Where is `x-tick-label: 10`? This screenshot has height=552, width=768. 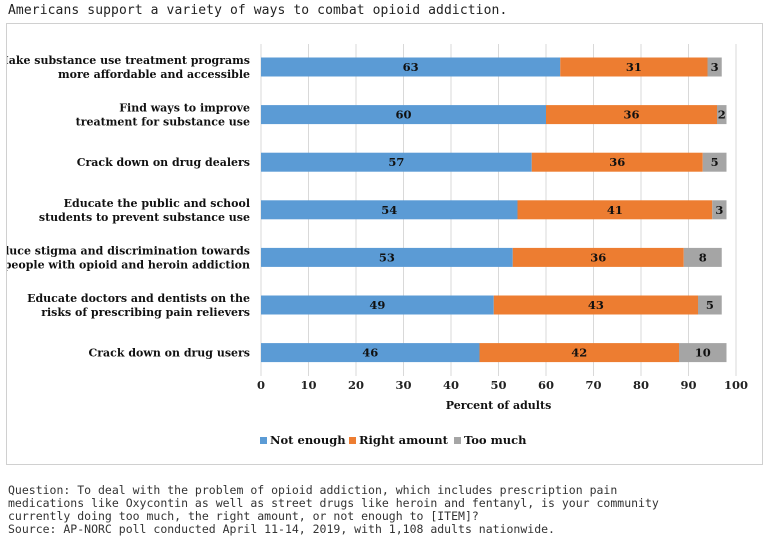 x-tick-label: 10 is located at coordinates (308, 385).